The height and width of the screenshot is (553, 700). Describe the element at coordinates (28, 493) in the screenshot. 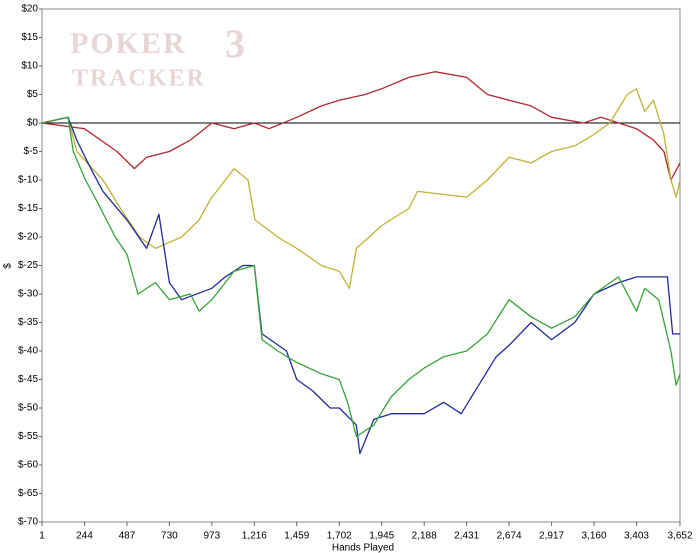

I see `y-tick-label: $-65` at that location.